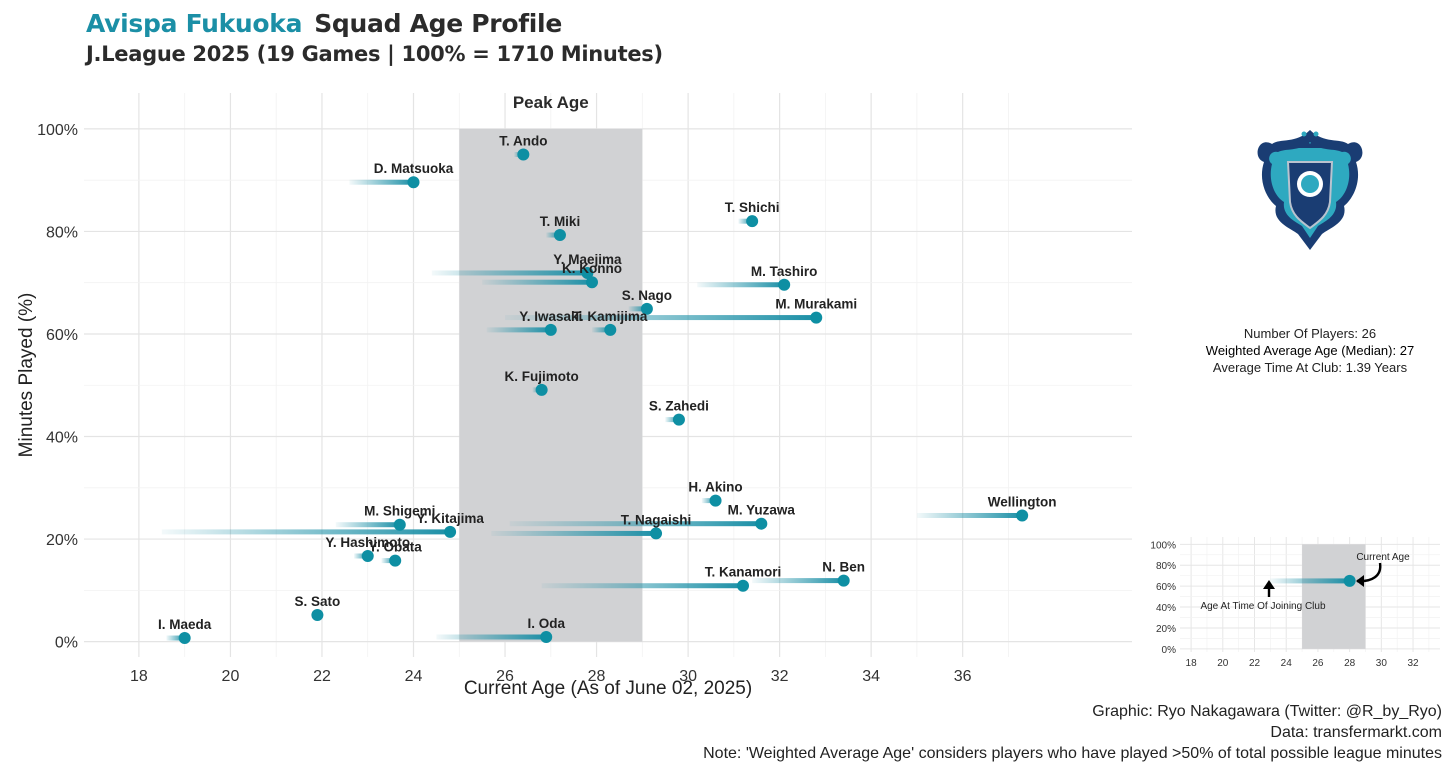  I want to click on player-label: Y. Obata, so click(396, 547).